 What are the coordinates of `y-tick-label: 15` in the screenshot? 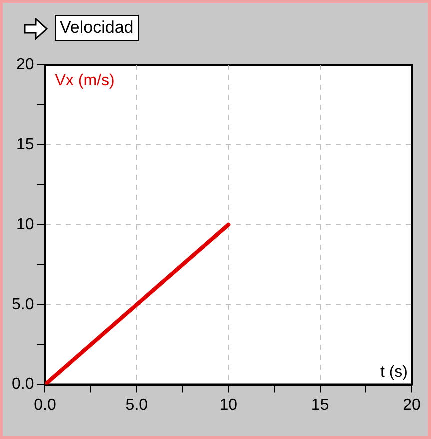 It's located at (25, 145).